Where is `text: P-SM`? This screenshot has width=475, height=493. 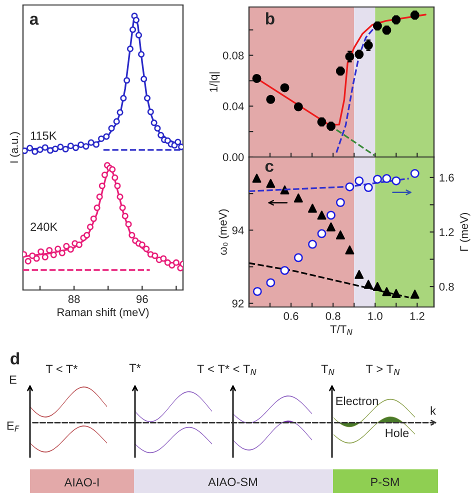 text: P-SM is located at coordinates (385, 482).